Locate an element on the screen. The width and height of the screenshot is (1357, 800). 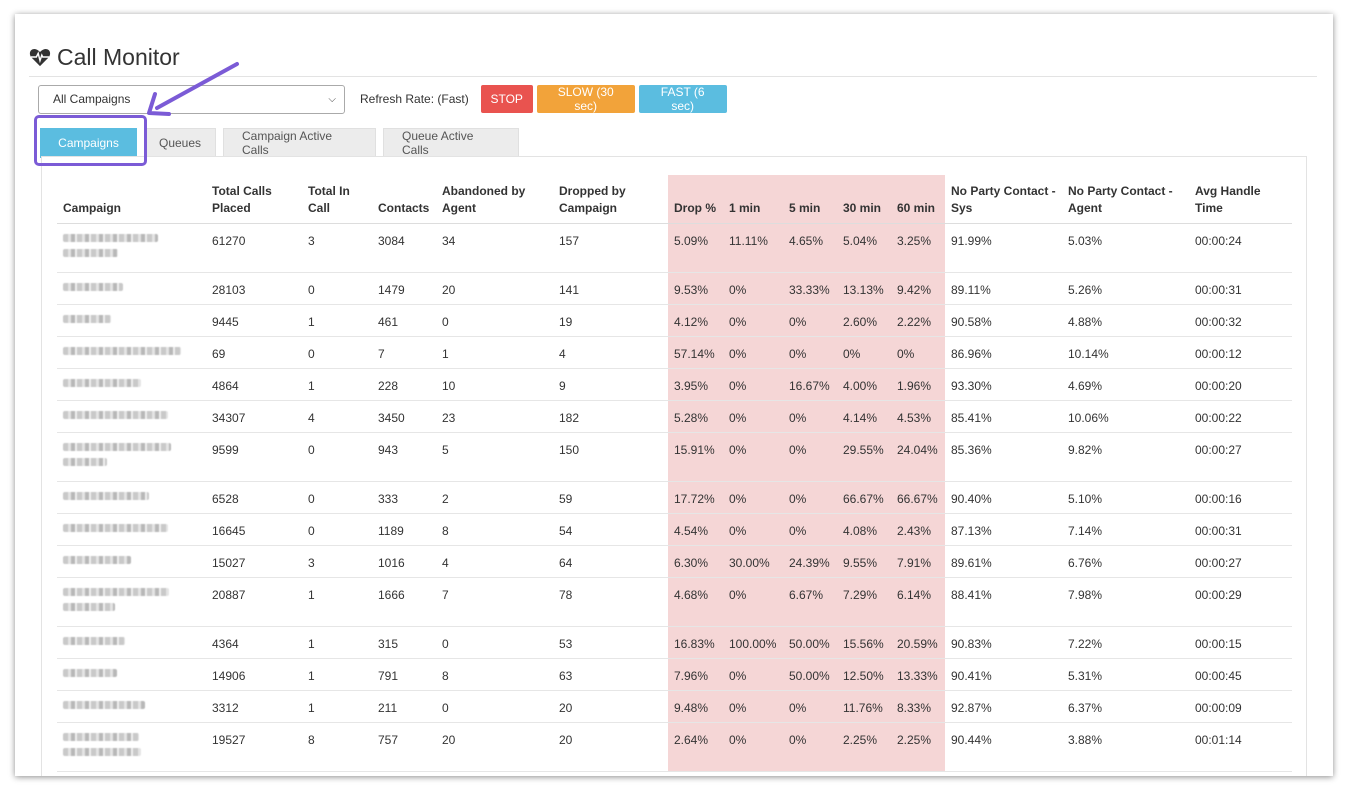
table-cell: 90.41% is located at coordinates (971, 675).